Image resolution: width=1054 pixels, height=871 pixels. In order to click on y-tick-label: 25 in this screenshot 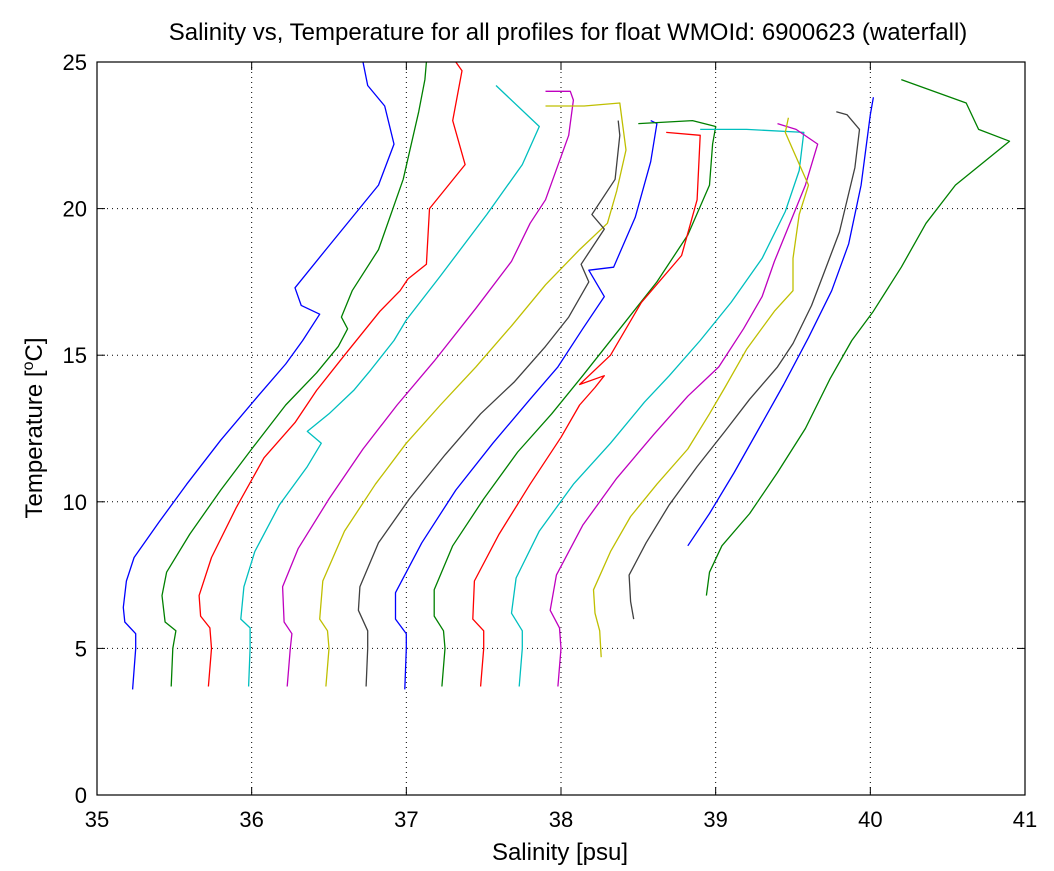, I will do `click(75, 62)`.